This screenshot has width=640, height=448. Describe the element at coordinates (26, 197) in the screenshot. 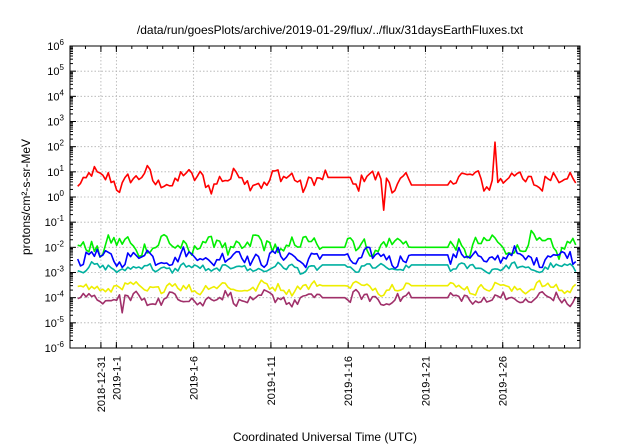

I see `y-axis-label: protons/cm²-s-sr-MeV` at that location.